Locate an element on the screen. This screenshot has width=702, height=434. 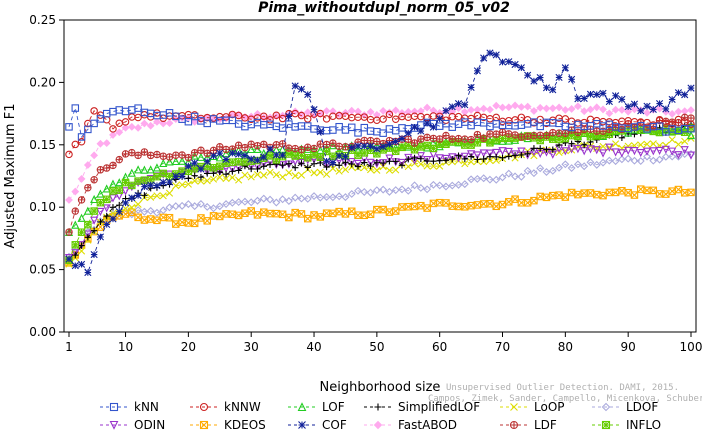
x-tick-label: 30 is located at coordinates (251, 347).